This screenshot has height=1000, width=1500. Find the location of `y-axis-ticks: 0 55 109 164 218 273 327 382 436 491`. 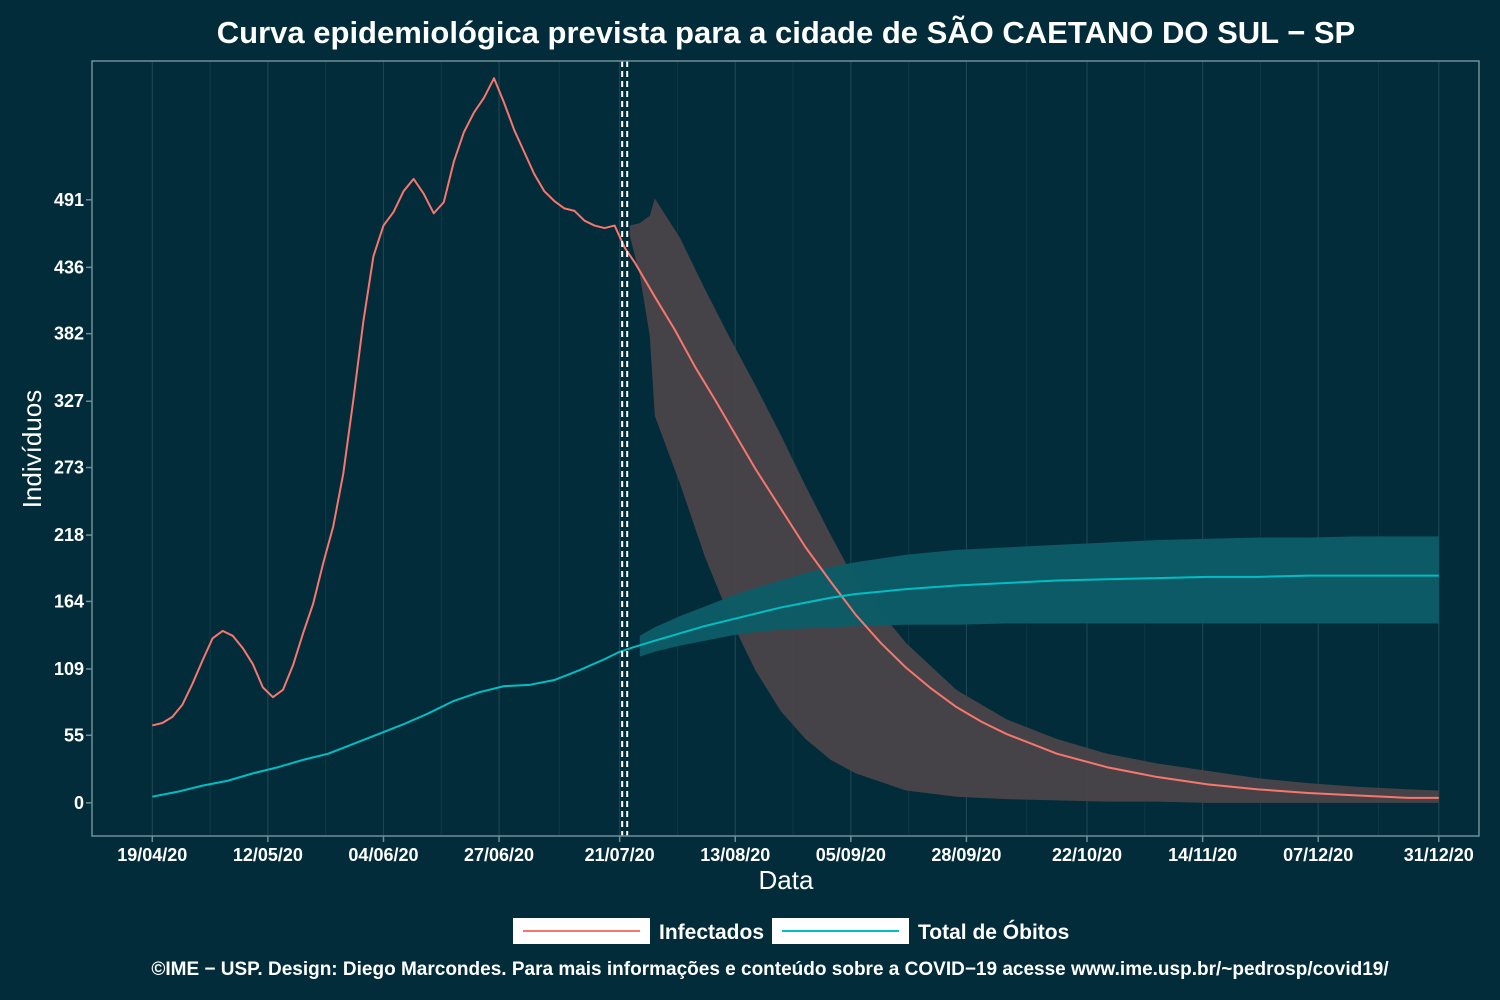

y-axis-ticks: 0 55 109 164 218 273 327 382 436 491 is located at coordinates (73, 501).